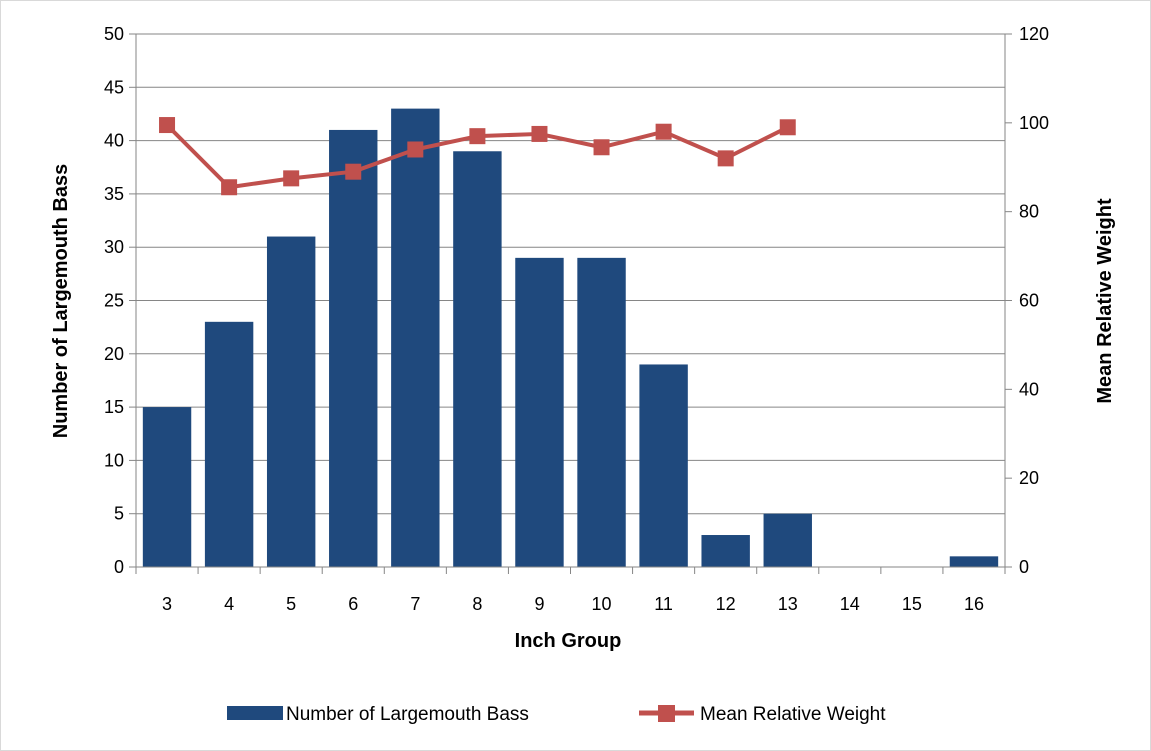 Image resolution: width=1151 pixels, height=751 pixels. Describe the element at coordinates (1034, 34) in the screenshot. I see `y2-tick-label: 120` at that location.